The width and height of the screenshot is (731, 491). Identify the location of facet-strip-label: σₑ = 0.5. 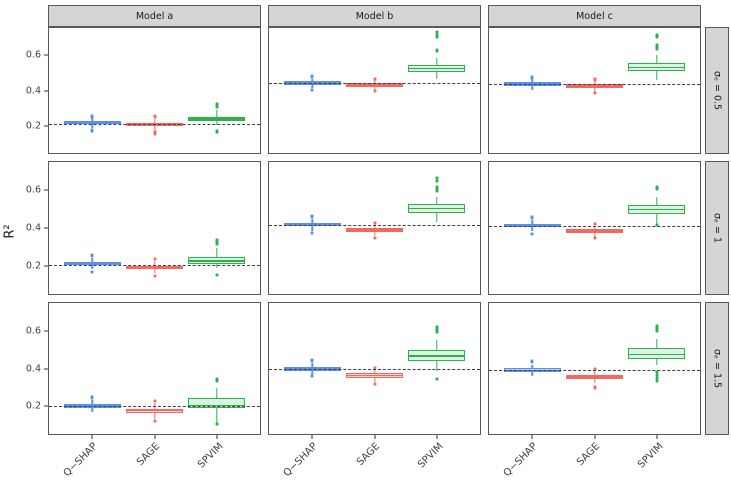
(717, 90).